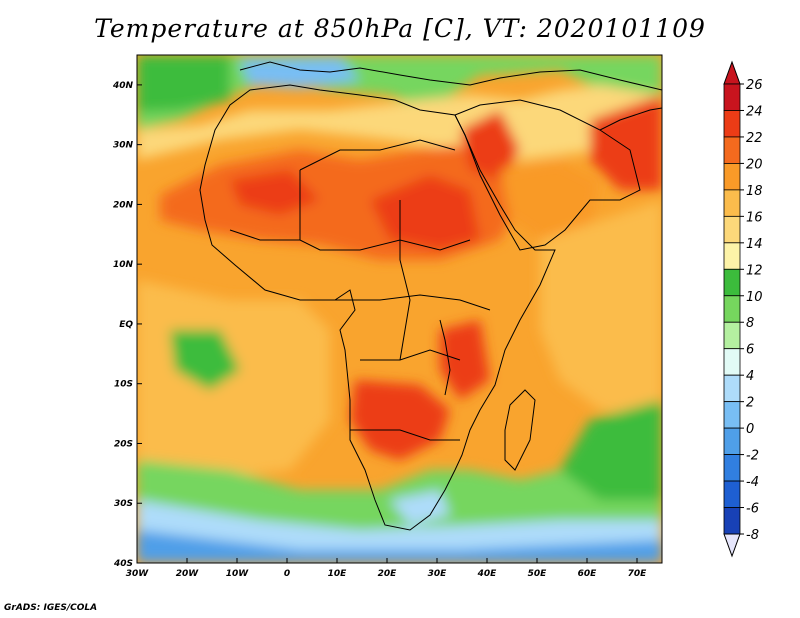 This screenshot has height=618, width=800. What do you see at coordinates (205, 360) in the screenshot?
I see `field-atlantic-green-patch` at bounding box center [205, 360].